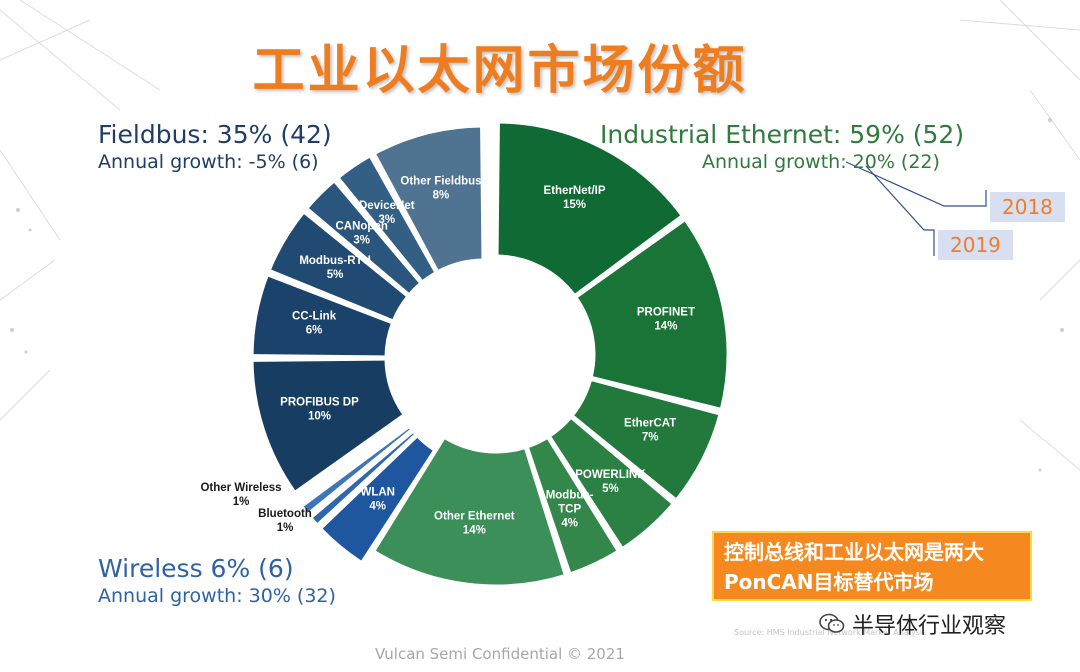  I want to click on slice-wlan, so click(377, 499).